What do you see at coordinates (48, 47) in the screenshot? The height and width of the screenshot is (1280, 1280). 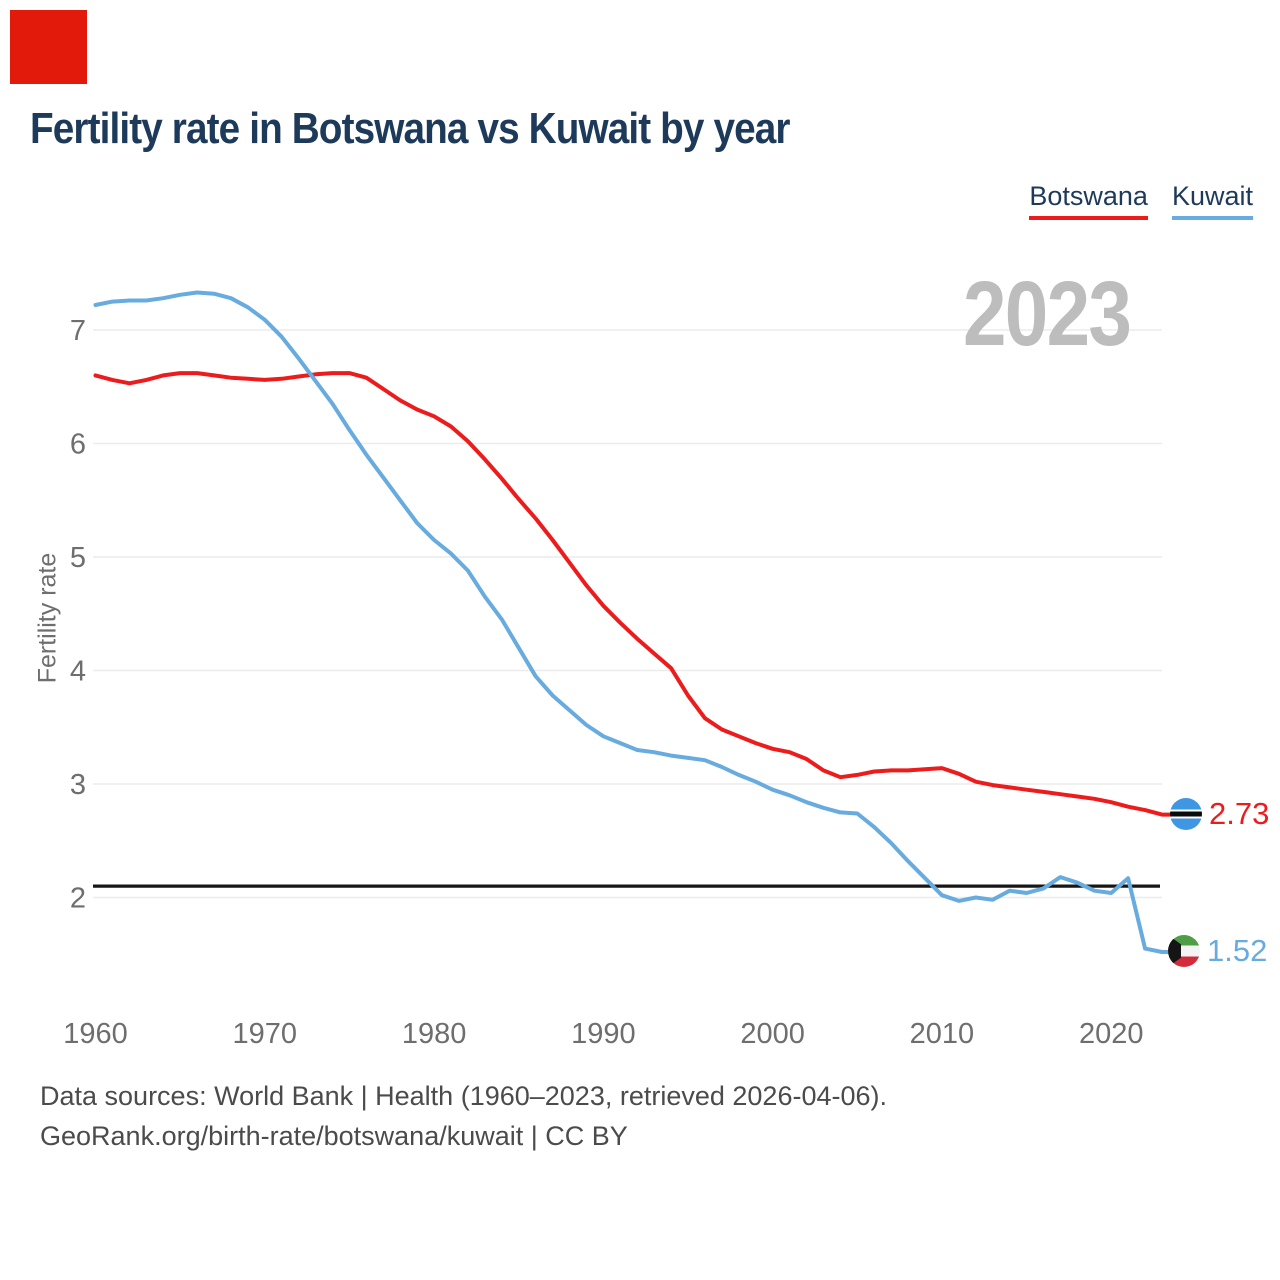 I see `red-marker` at bounding box center [48, 47].